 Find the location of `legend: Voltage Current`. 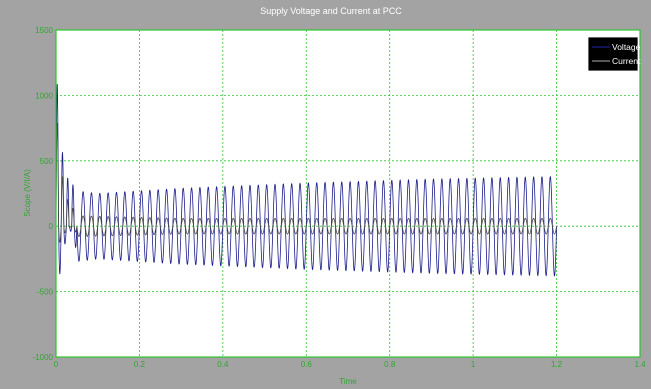

legend: Voltage Current is located at coordinates (614, 54).